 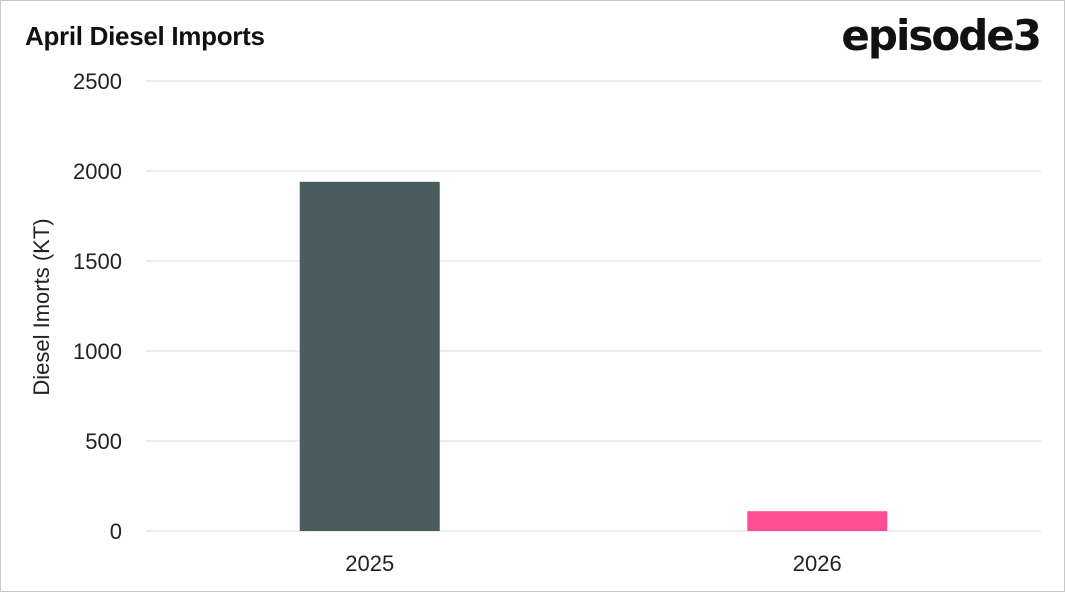 What do you see at coordinates (97, 351) in the screenshot?
I see `y-tick-label: 1000` at bounding box center [97, 351].